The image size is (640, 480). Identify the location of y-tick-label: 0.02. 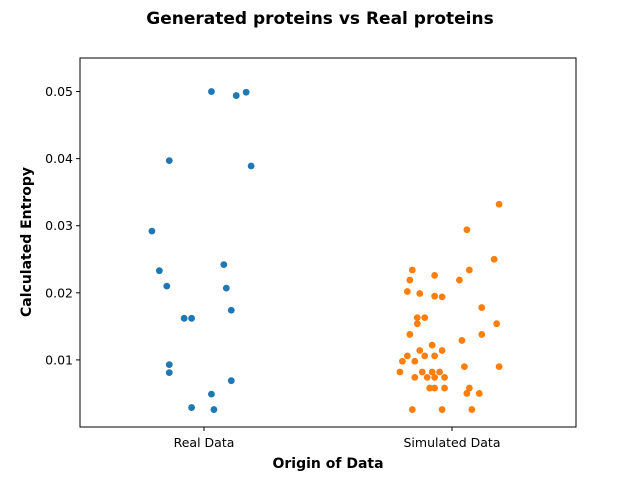
(59, 292).